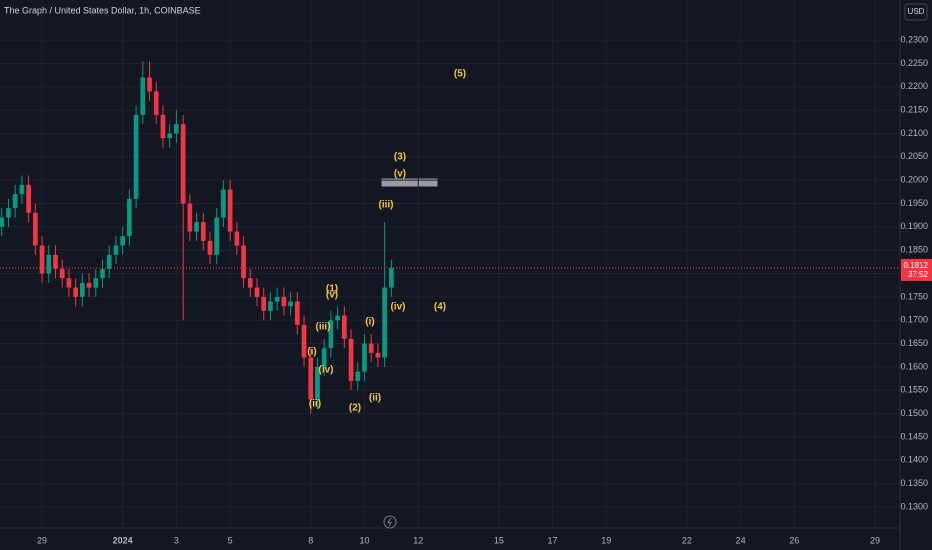 Image resolution: width=932 pixels, height=550 pixels. What do you see at coordinates (914, 250) in the screenshot?
I see `y-tick-label: 0.1850` at bounding box center [914, 250].